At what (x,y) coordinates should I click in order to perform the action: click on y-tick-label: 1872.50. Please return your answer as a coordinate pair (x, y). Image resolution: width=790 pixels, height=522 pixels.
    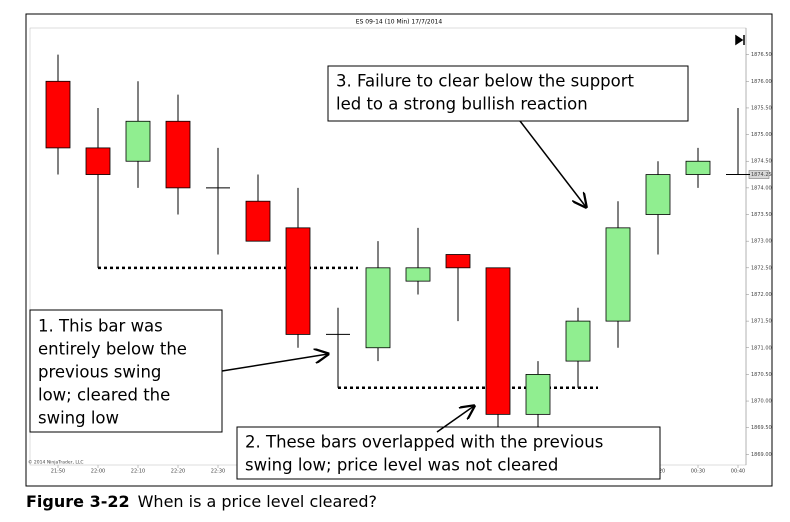
    Looking at the image, I should click on (761, 268).